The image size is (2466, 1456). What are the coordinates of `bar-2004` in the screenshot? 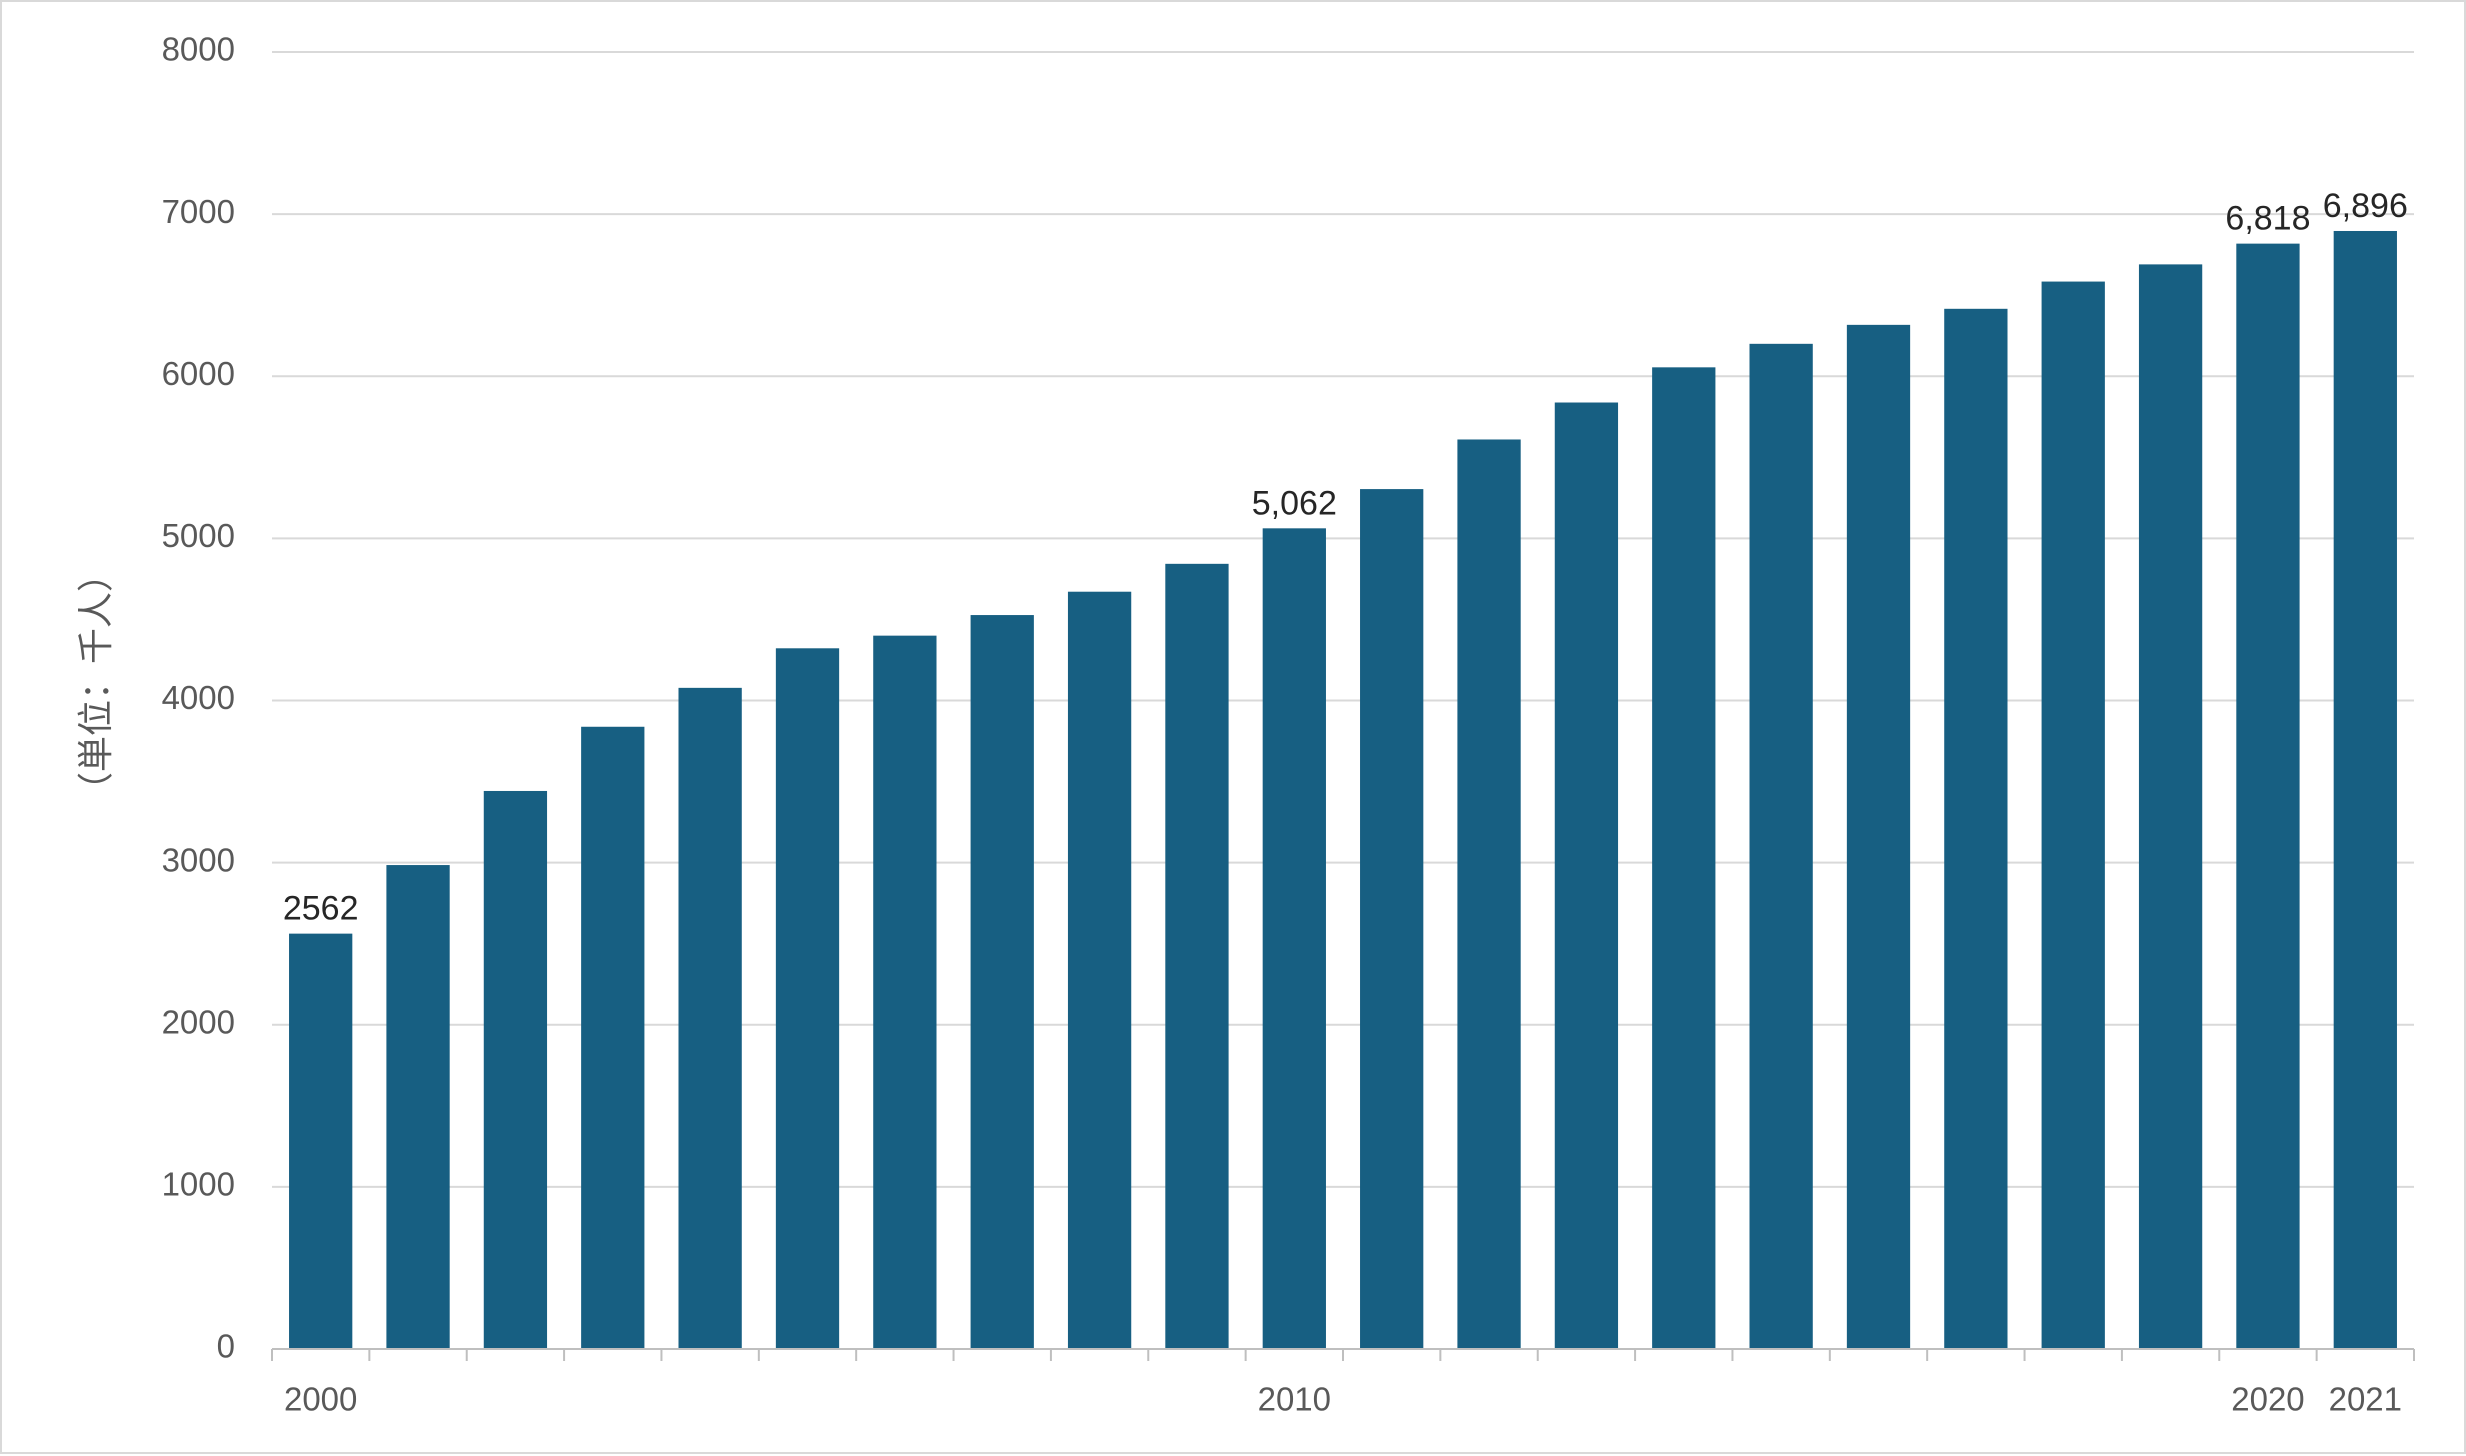 It's located at (710, 1018).